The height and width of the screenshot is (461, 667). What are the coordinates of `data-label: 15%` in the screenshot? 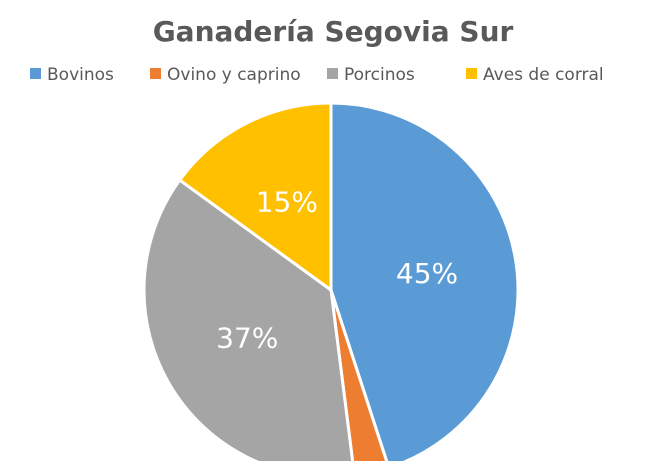 It's located at (287, 201).